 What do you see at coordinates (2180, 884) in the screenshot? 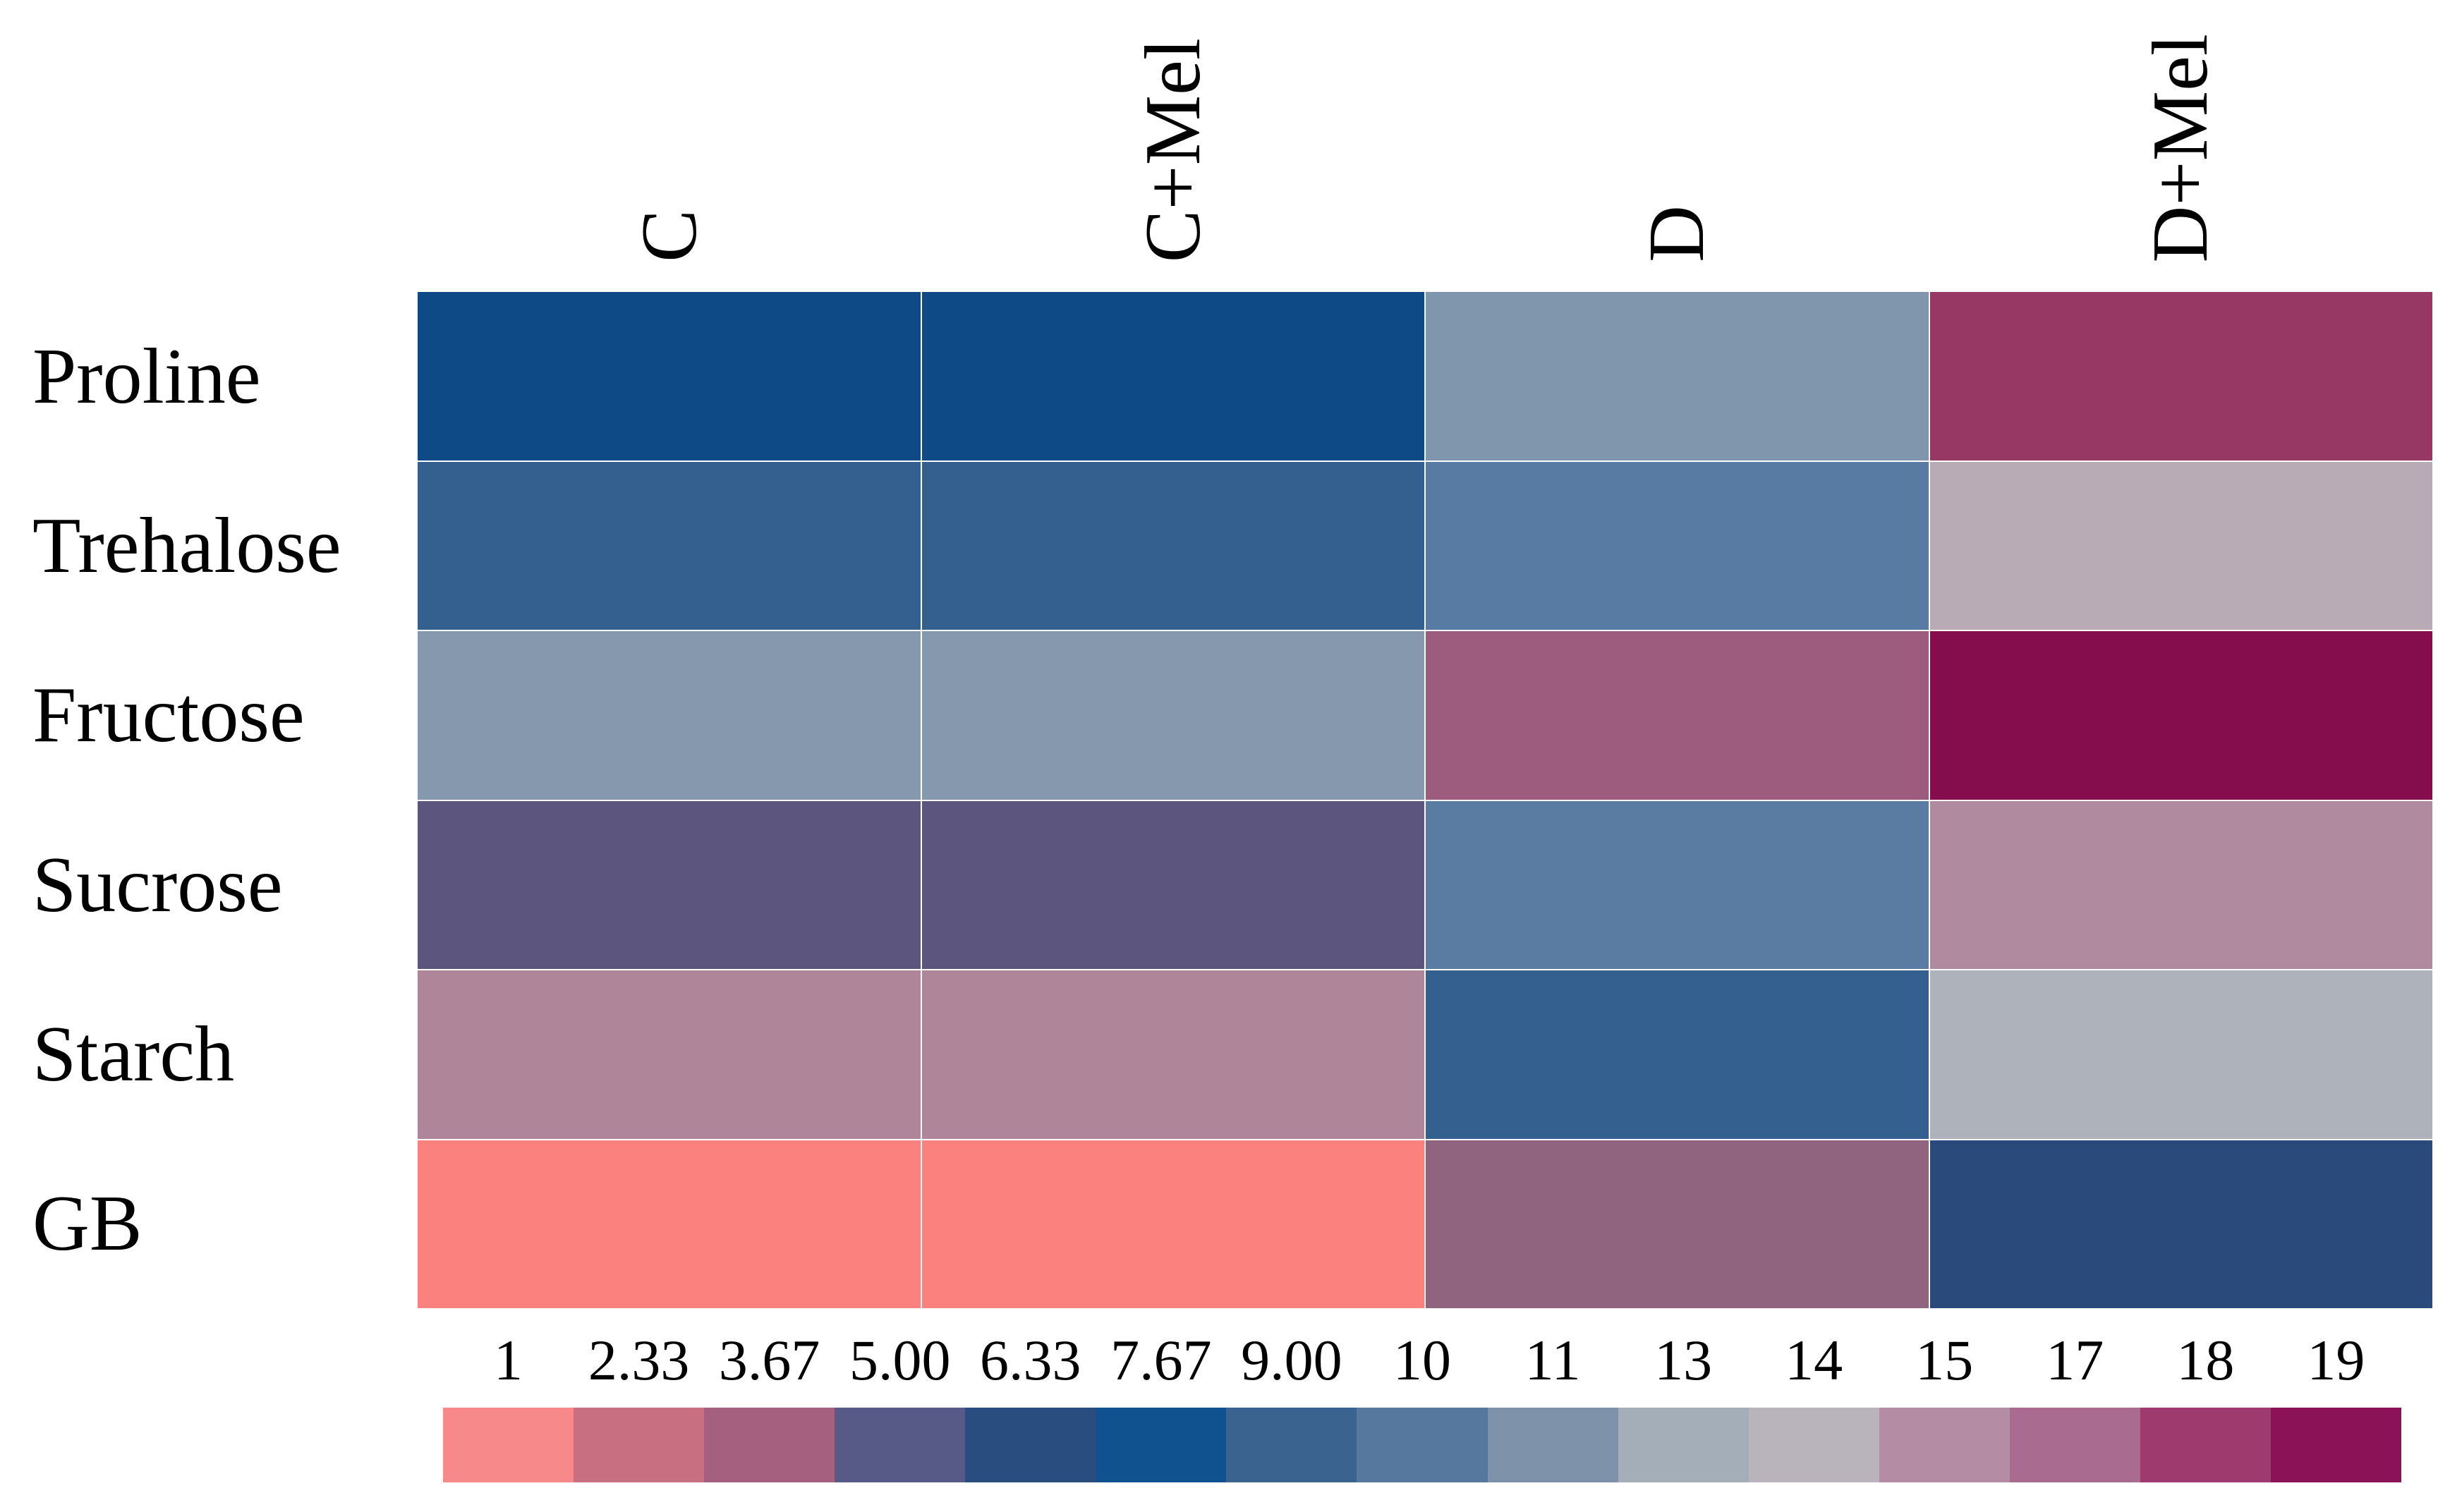
I see `heatmap-cell-sucrose-d-mel` at bounding box center [2180, 884].